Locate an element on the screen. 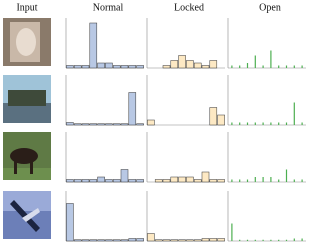  column-header: Locked is located at coordinates (189, 7).